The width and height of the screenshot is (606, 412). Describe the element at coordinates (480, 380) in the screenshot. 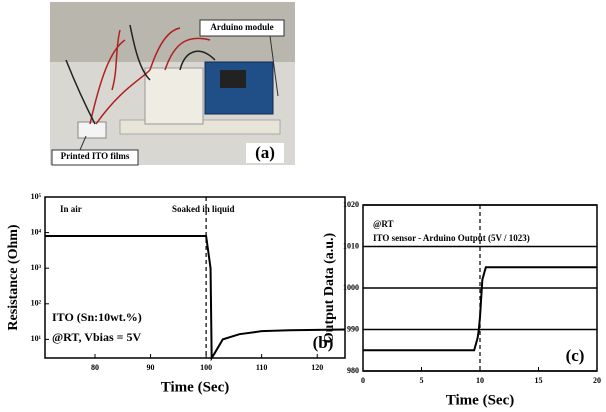

I see `x-tick-label: 10` at that location.